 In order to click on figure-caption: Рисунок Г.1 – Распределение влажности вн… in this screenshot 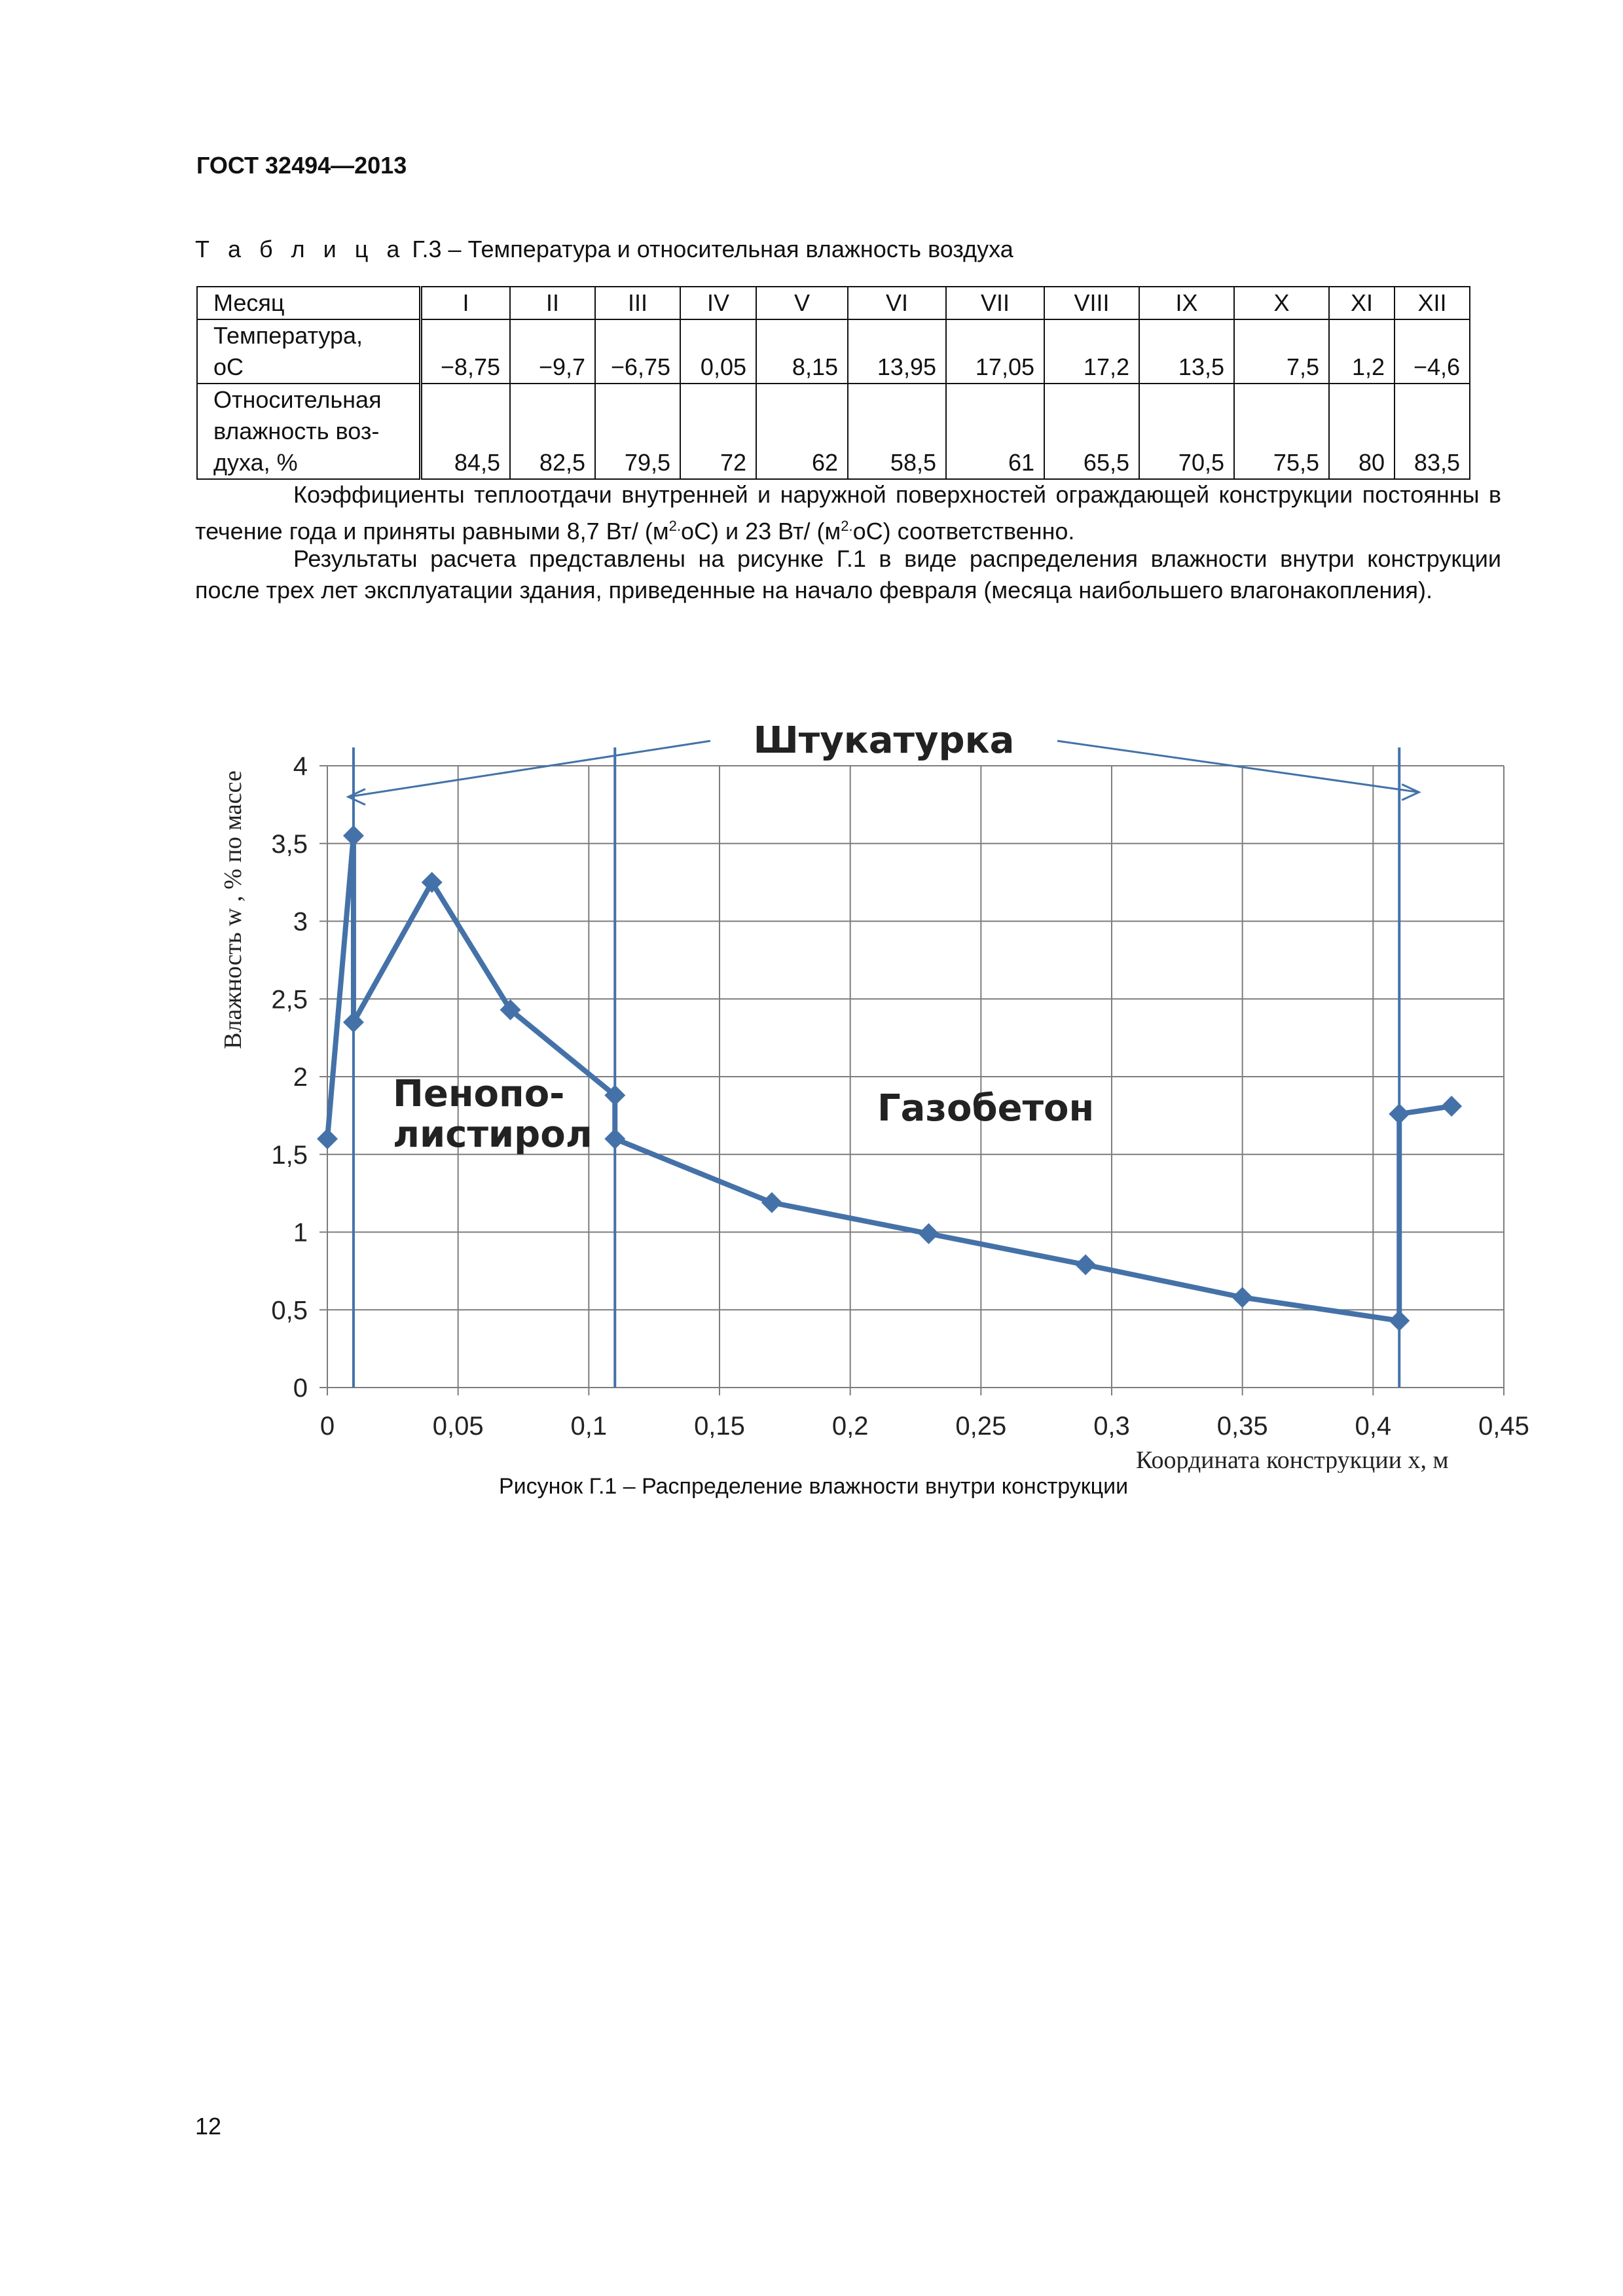, I will do `click(814, 1486)`.